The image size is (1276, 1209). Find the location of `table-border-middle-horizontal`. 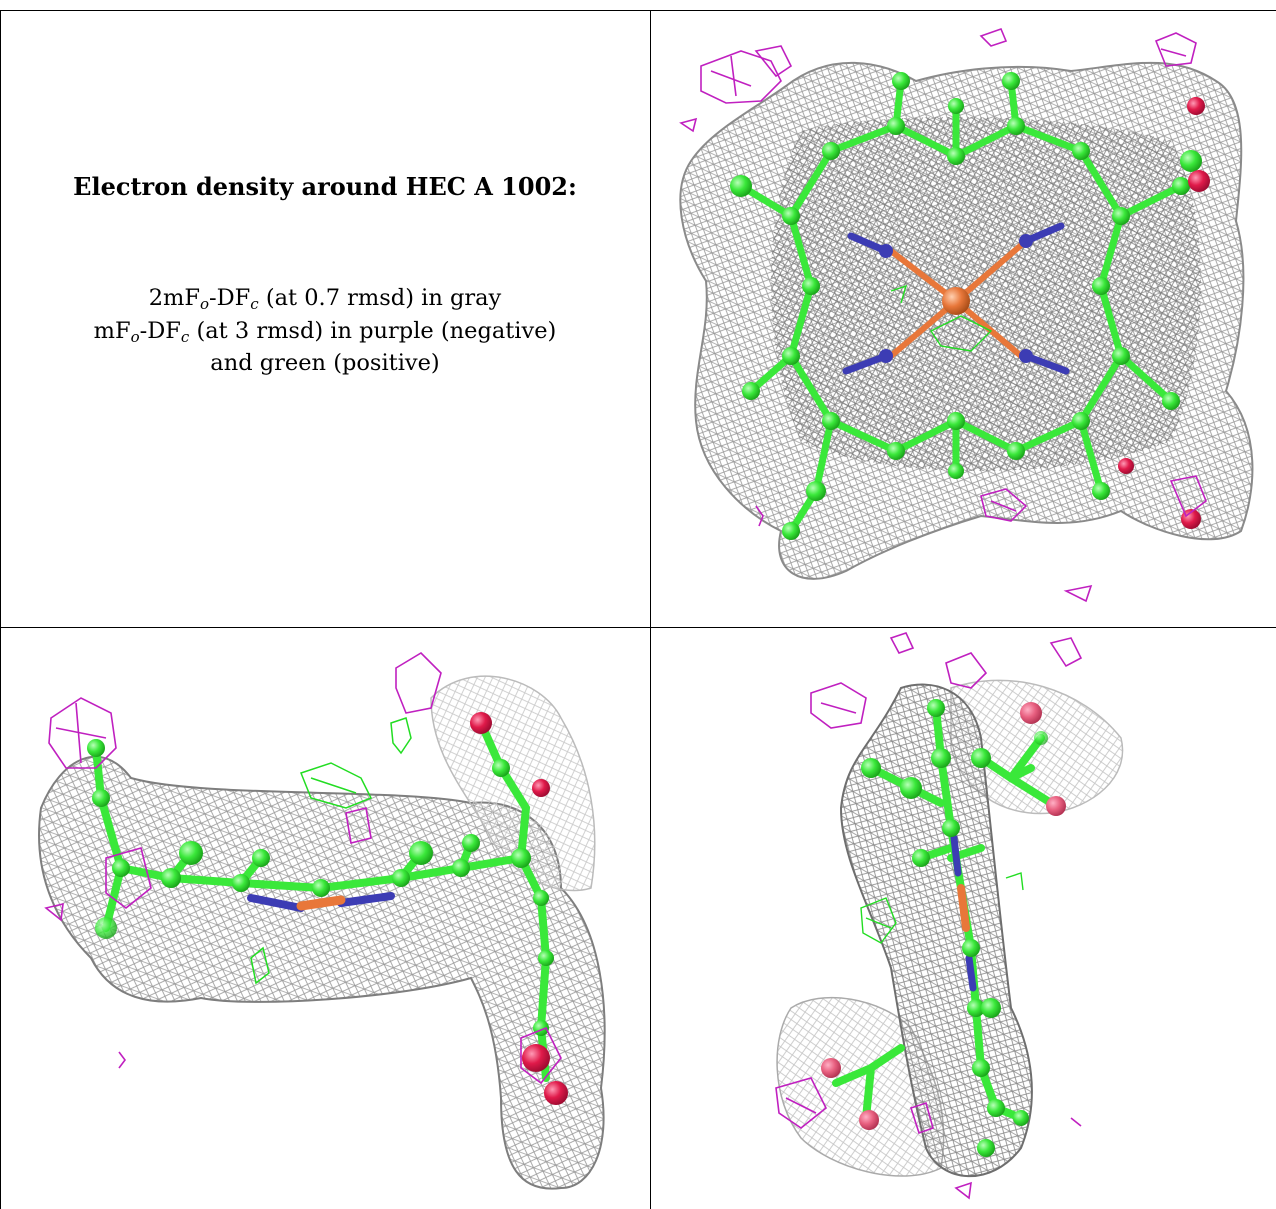

table-border-middle-horizontal is located at coordinates (638, 627).